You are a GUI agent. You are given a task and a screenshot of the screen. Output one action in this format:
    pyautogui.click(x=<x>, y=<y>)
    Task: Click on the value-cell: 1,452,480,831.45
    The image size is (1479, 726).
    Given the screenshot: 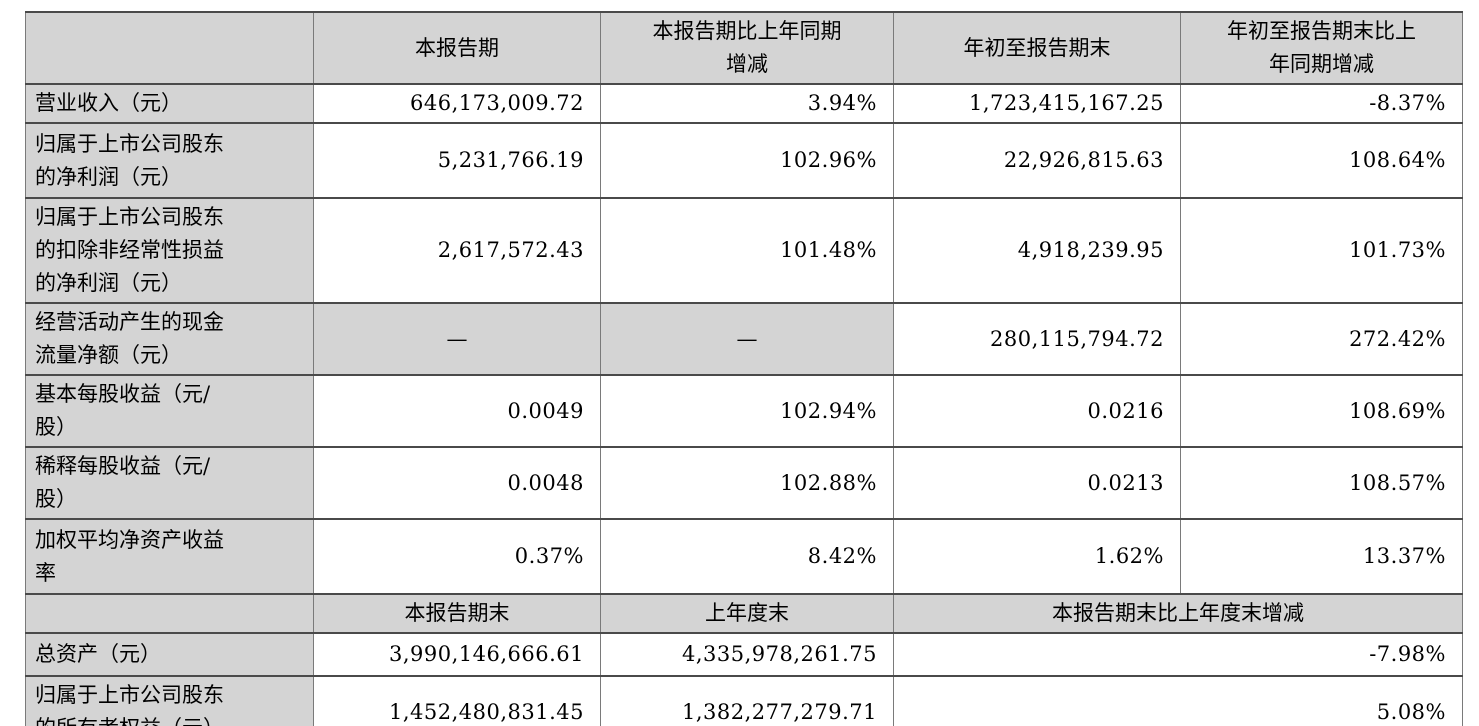 What is the action you would take?
    pyautogui.click(x=457, y=700)
    